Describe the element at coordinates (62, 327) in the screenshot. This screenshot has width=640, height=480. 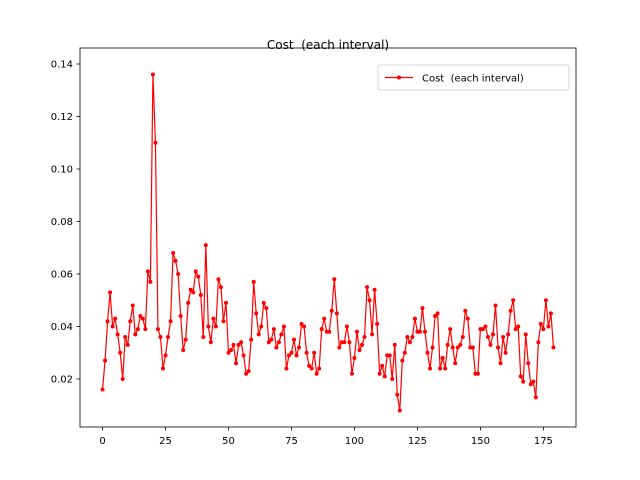
I see `y-tick-label: 0.04` at that location.